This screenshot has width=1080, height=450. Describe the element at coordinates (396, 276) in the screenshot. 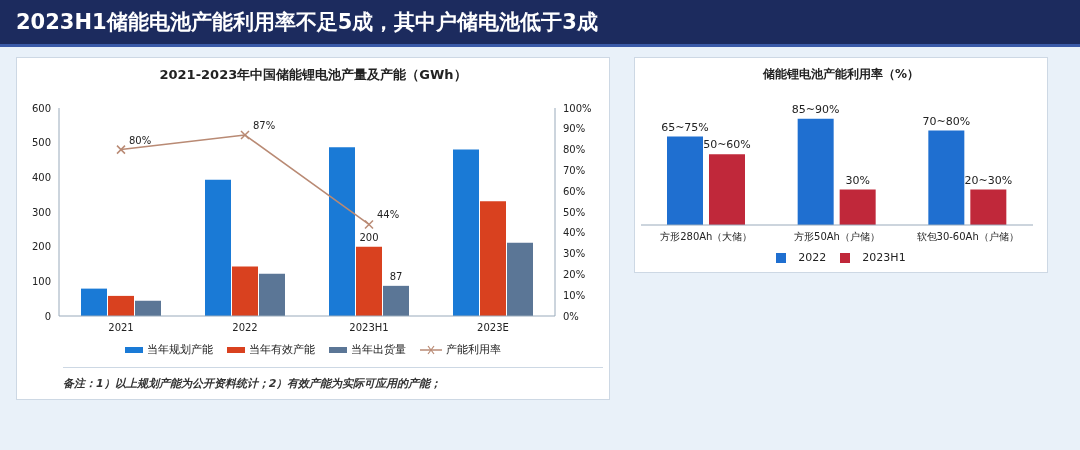

I see `data-label: 87` at that location.